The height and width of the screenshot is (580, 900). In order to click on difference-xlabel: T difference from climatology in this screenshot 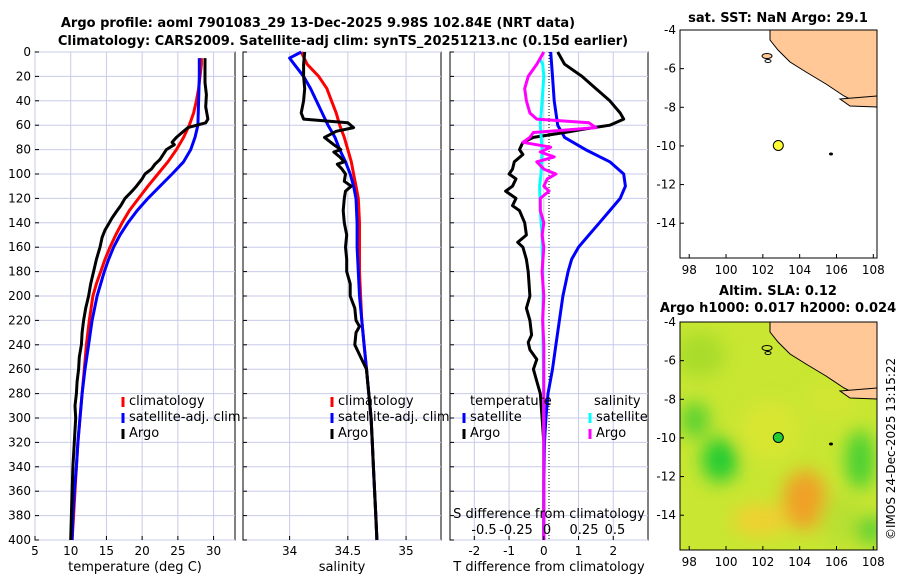, I will do `click(548, 567)`.